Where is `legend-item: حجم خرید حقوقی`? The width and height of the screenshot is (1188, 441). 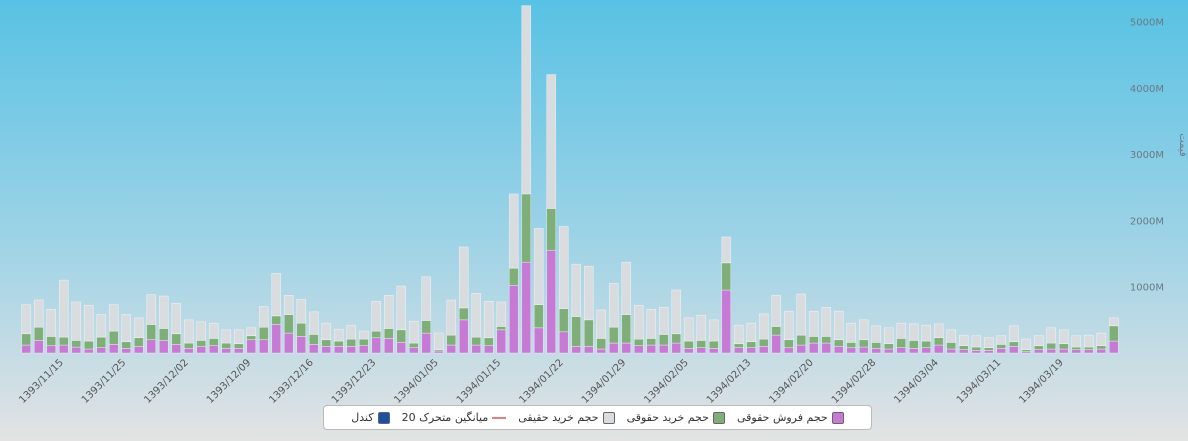
legend-item: حجم خرید حقوقی is located at coordinates (676, 417).